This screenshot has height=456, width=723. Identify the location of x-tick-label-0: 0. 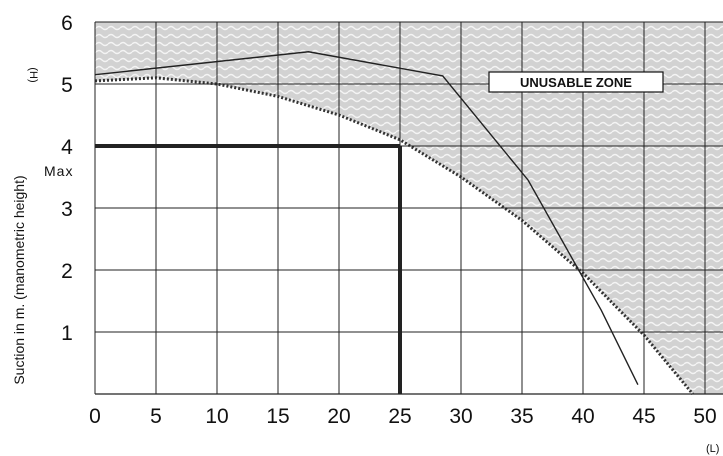
(95, 416).